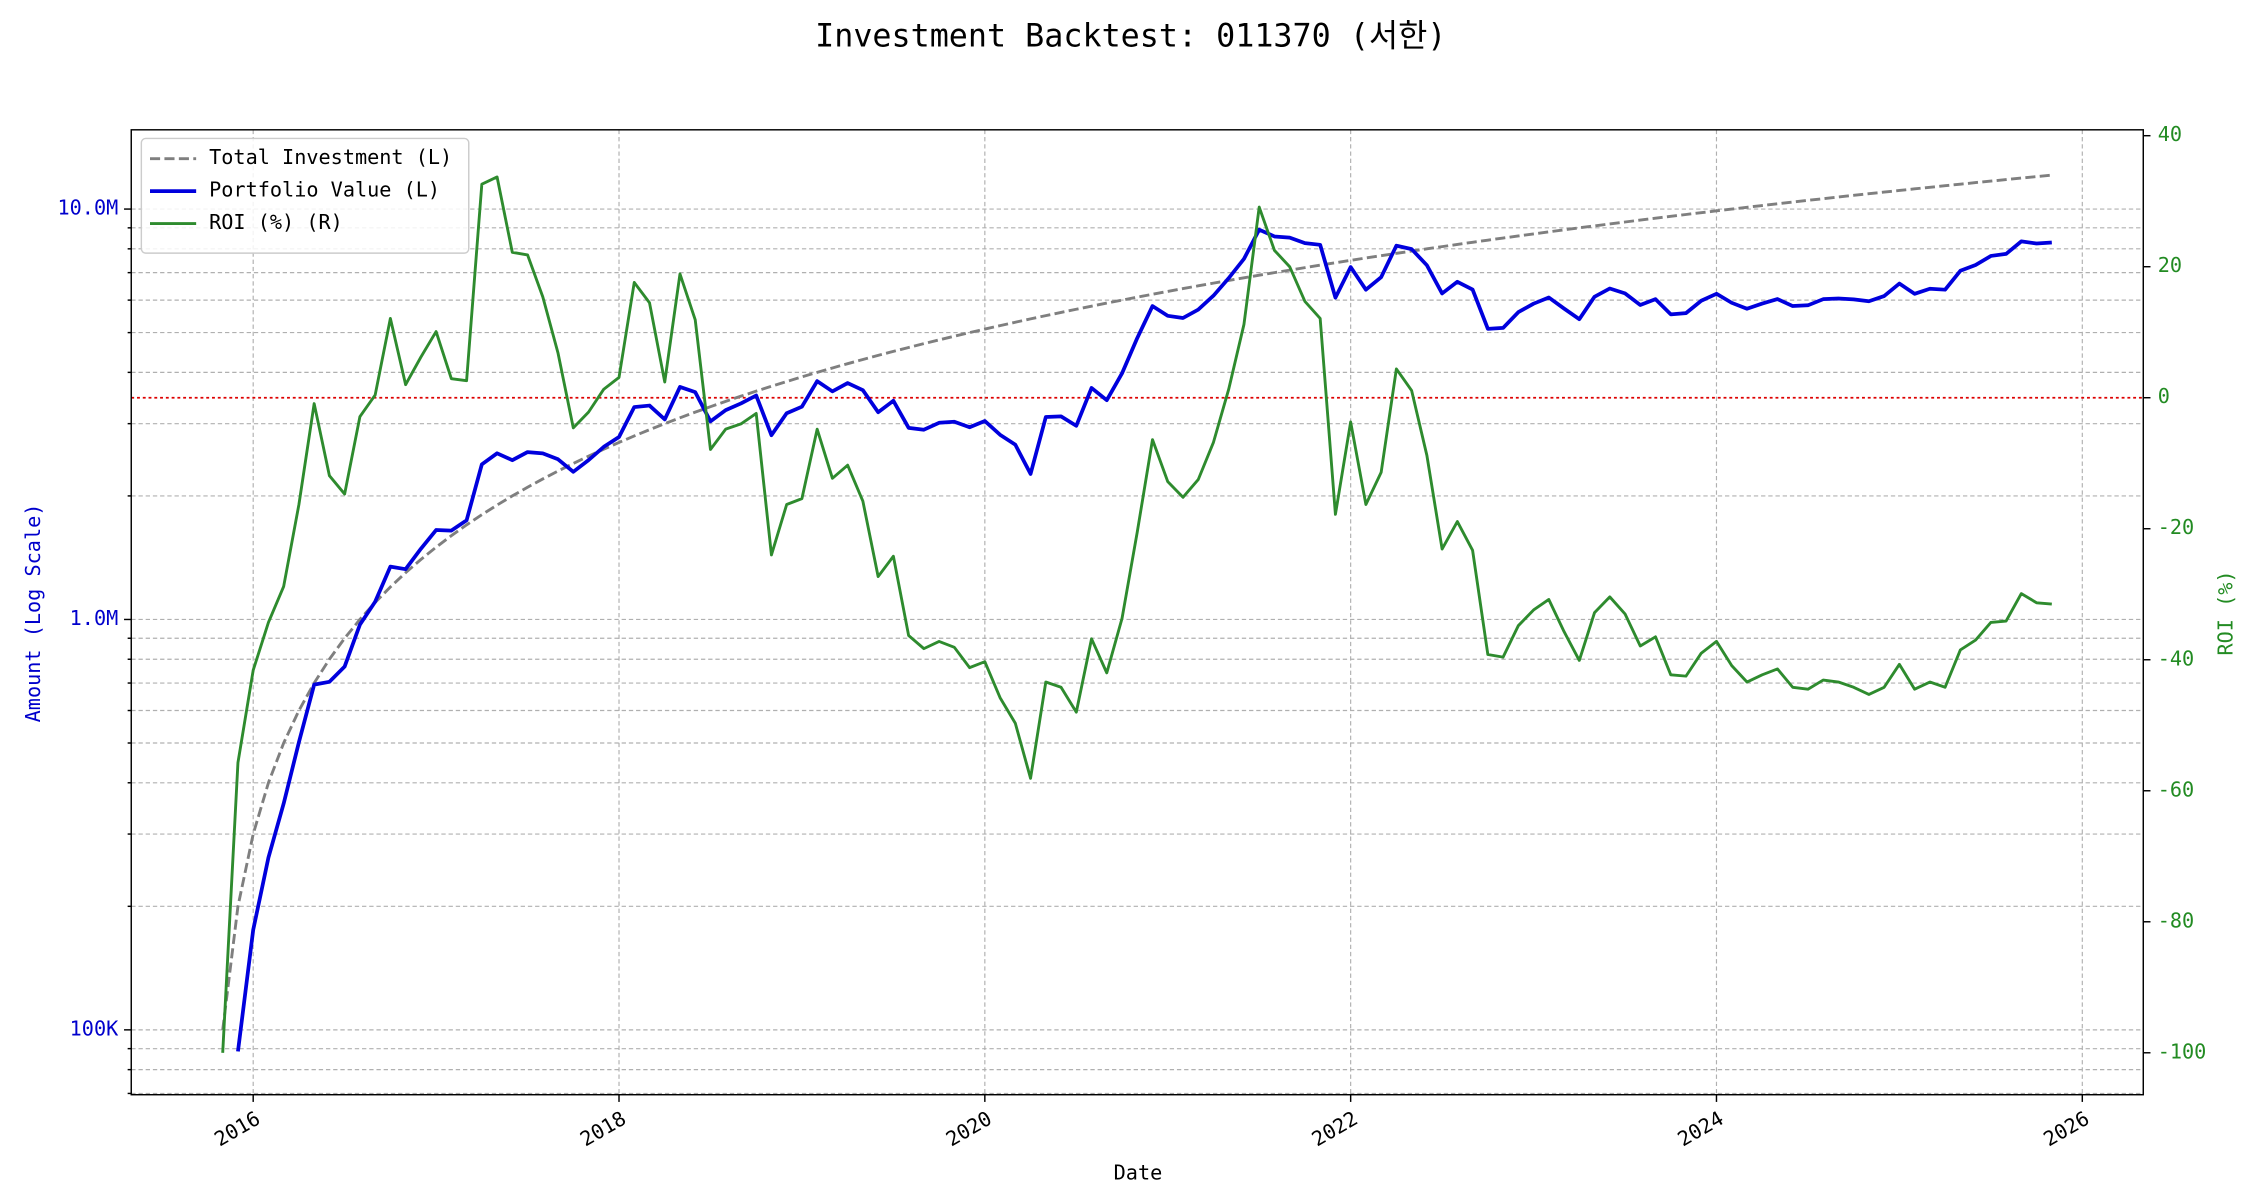 The height and width of the screenshot is (1200, 2250). What do you see at coordinates (324, 190) in the screenshot?
I see `legend-label: Portfolio Value (L)` at bounding box center [324, 190].